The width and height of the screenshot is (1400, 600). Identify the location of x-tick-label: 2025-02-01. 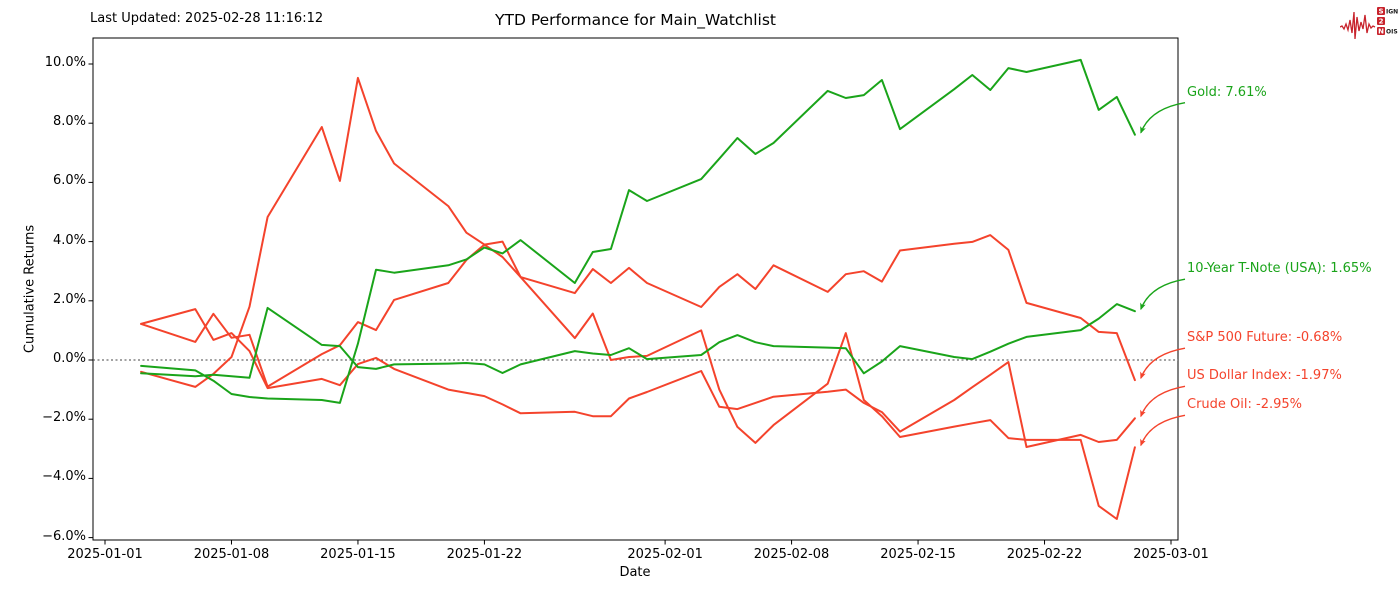
(665, 554).